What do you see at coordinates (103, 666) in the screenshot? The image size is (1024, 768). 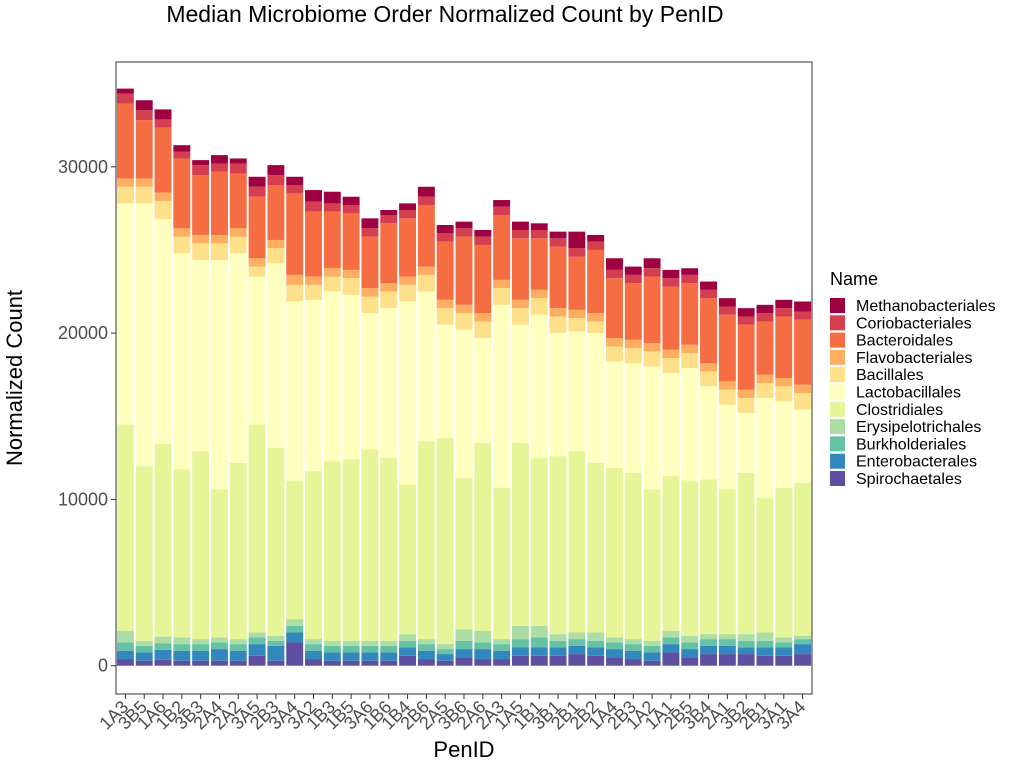 I see `y-tick-label: 0` at bounding box center [103, 666].